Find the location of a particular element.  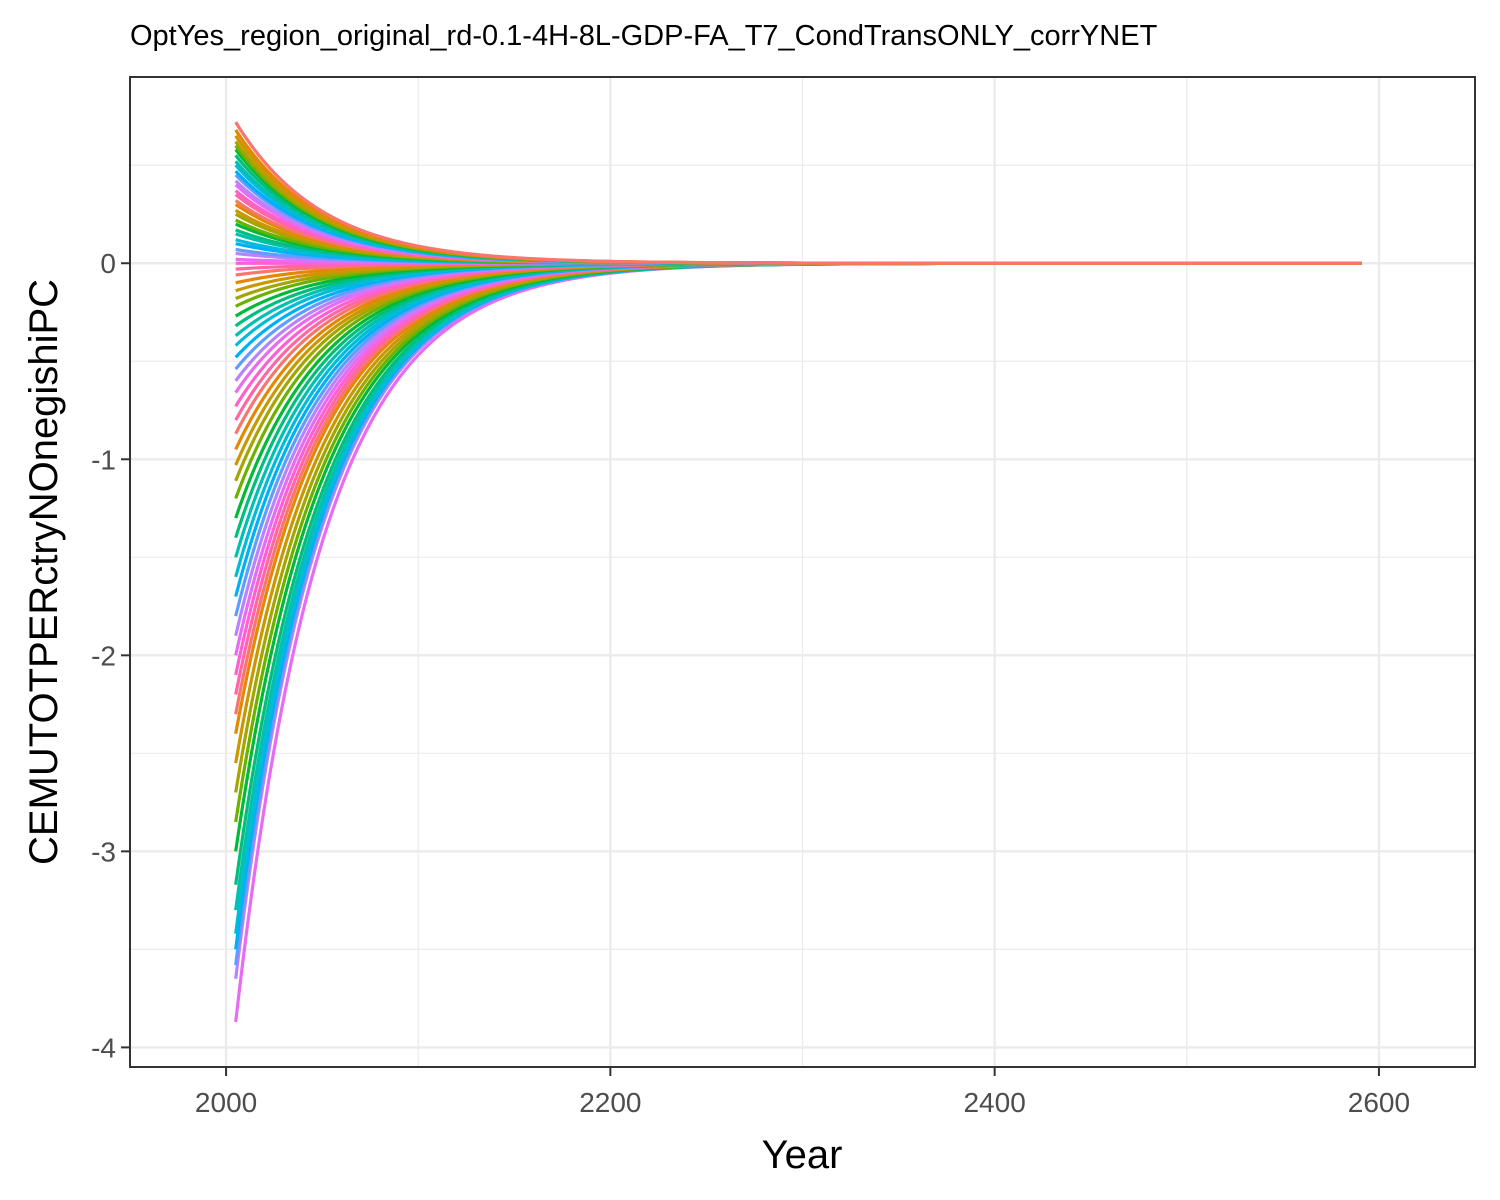

y-tick-label: -2 is located at coordinates (103, 655).